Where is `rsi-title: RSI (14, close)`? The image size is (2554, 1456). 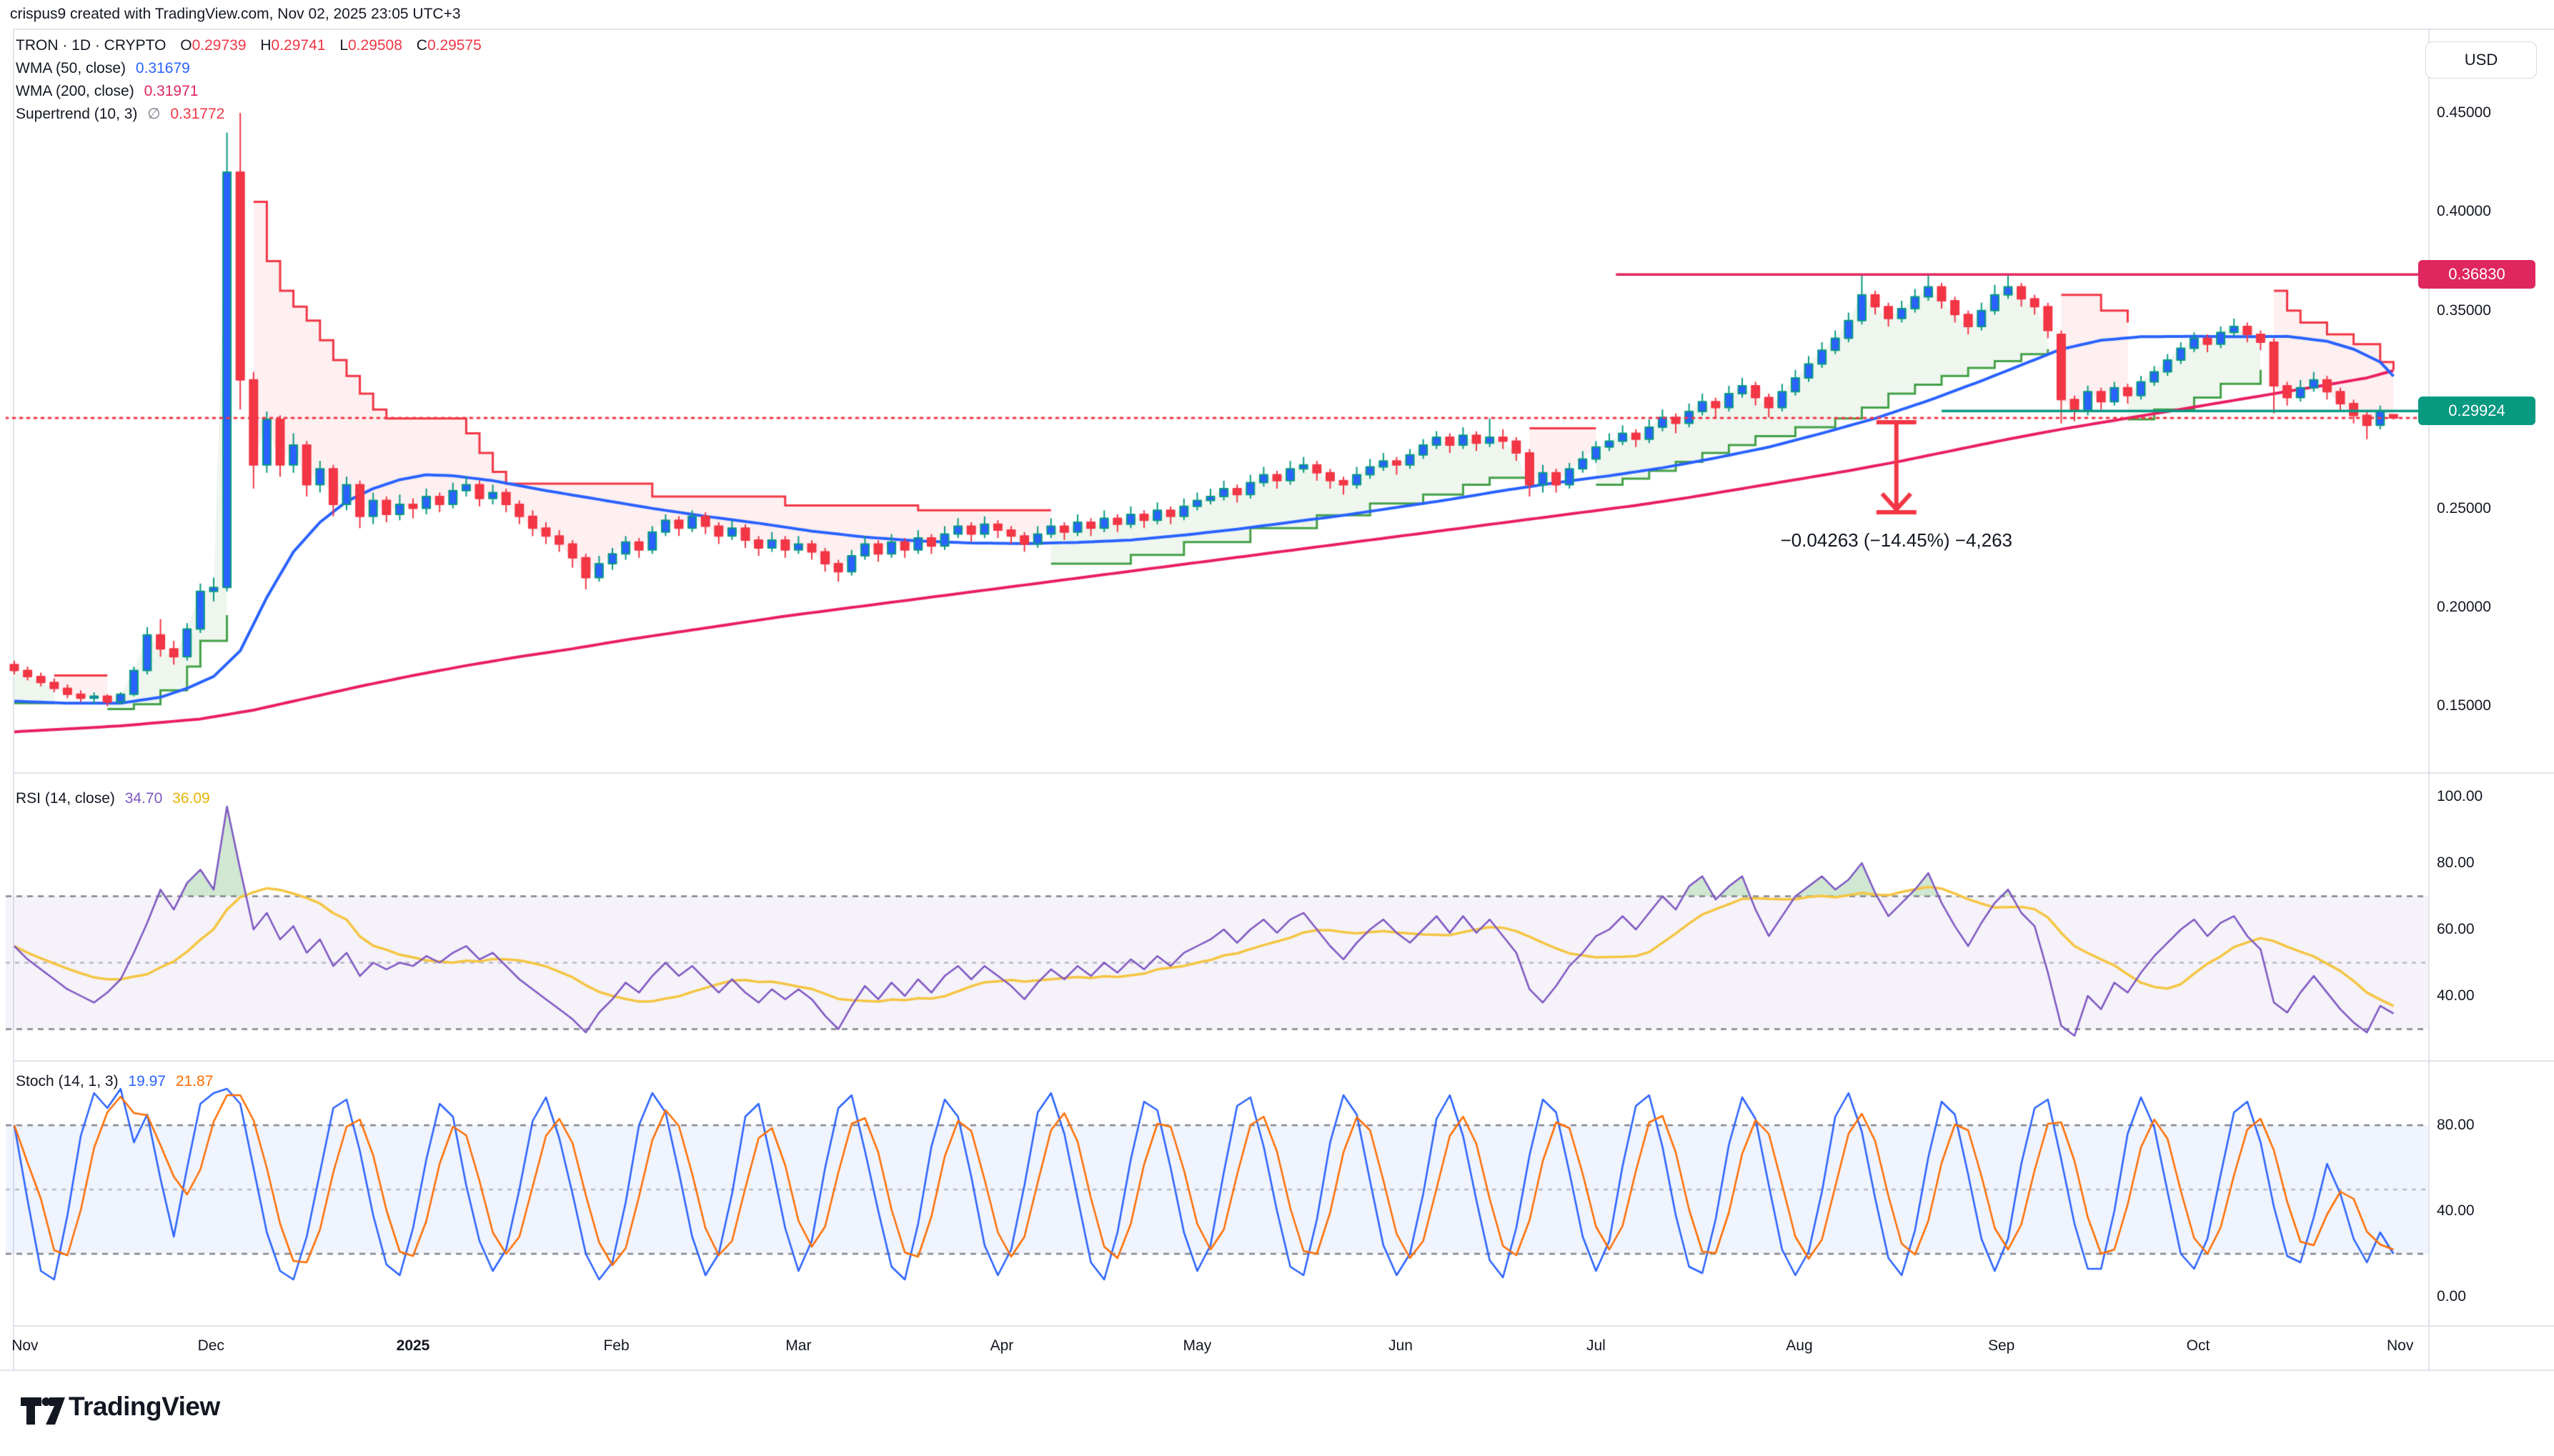
rsi-title: RSI (14, close) is located at coordinates (65, 798).